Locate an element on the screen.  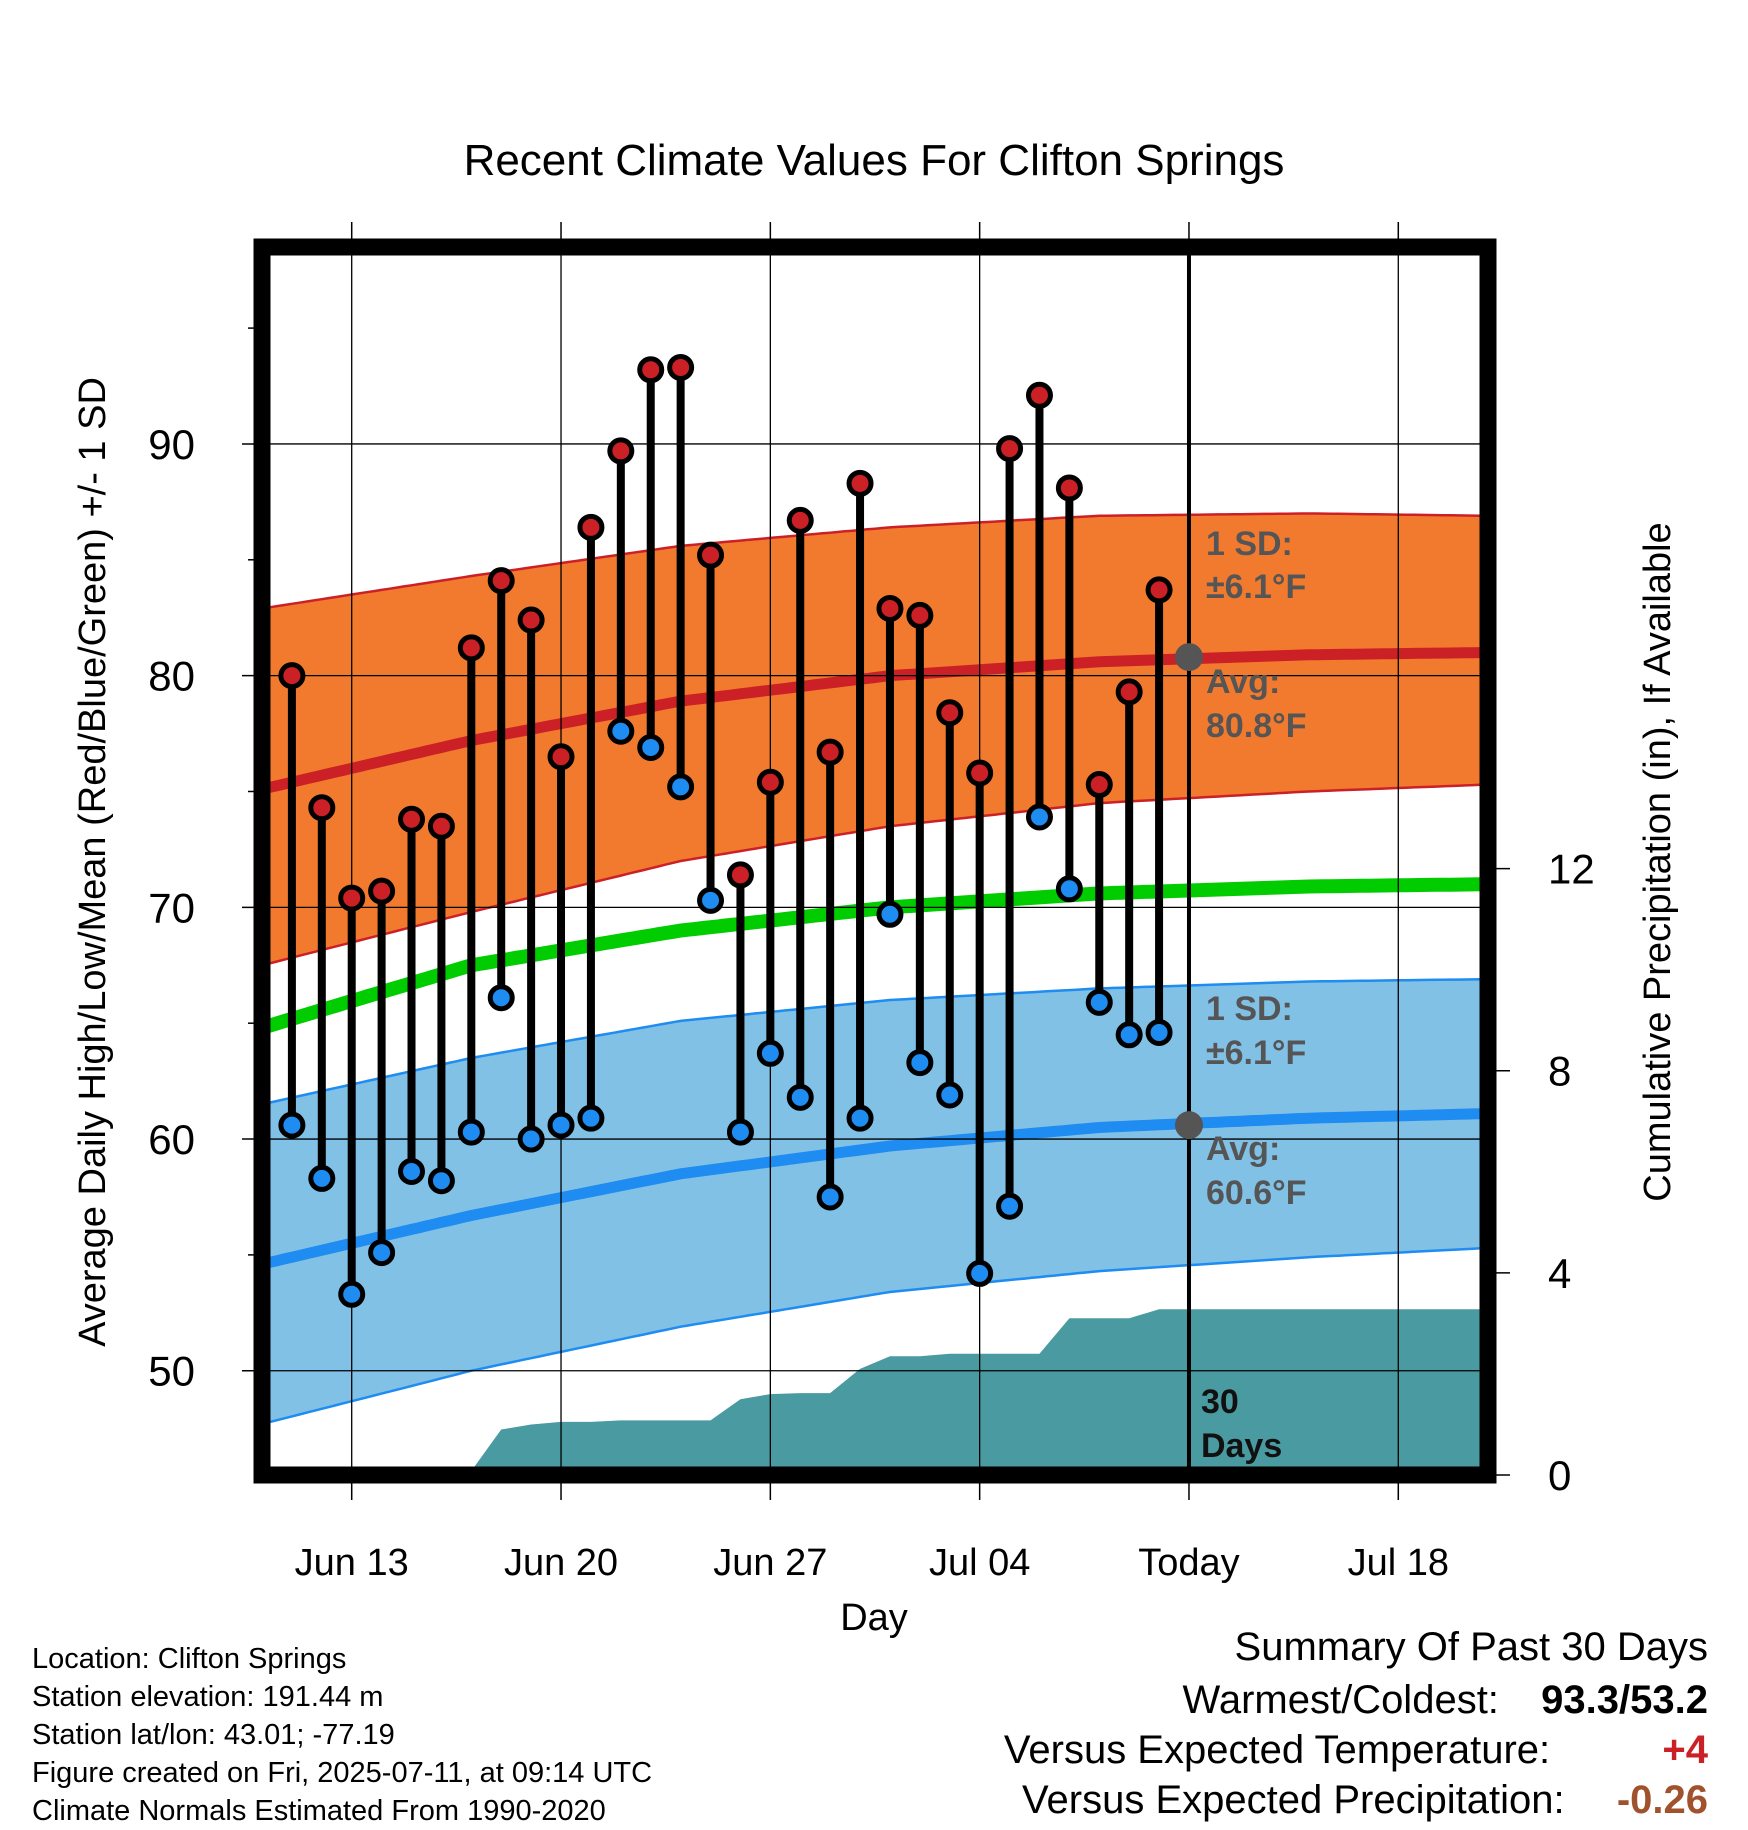
precip-value: -0.26 is located at coordinates (1662, 1800).